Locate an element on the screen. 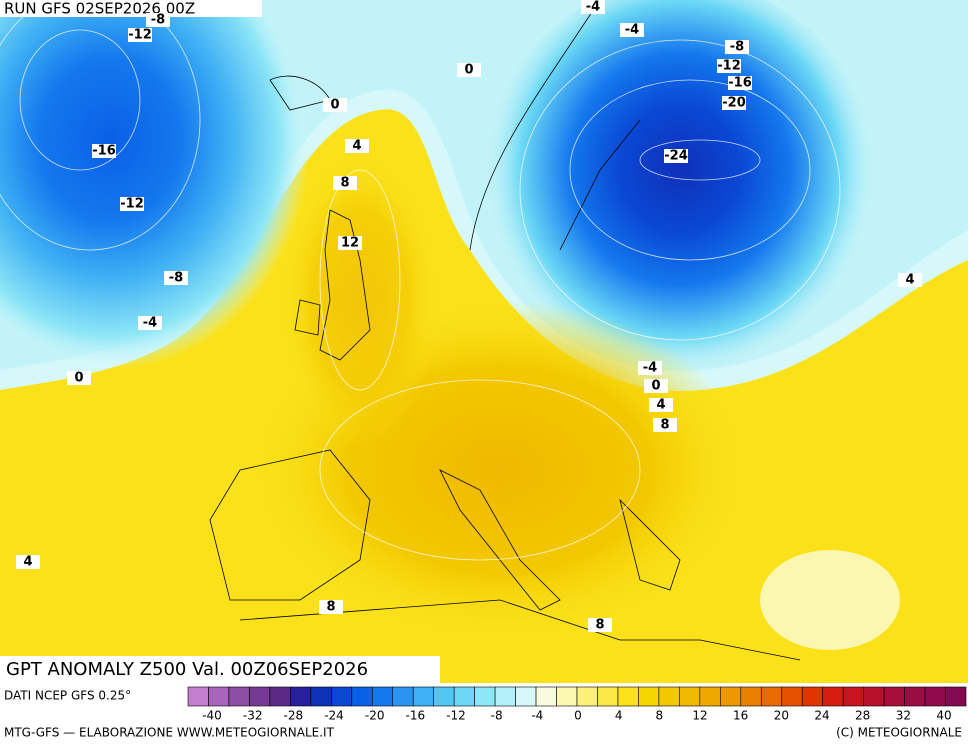  colorbar-tick-label: 32 is located at coordinates (903, 716).